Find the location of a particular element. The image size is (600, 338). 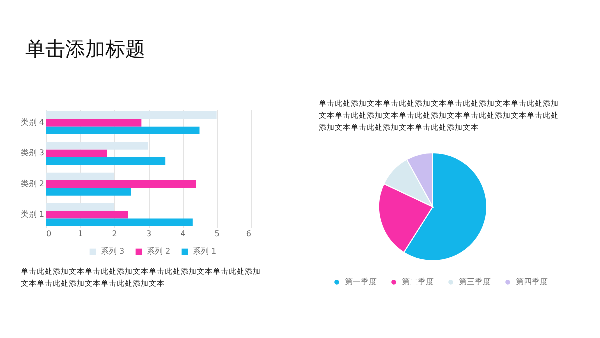

legend-label: 第一季度 is located at coordinates (361, 281).